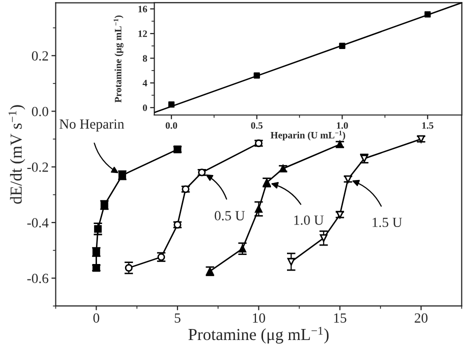 The image size is (474, 347). Describe the element at coordinates (342, 125) in the screenshot. I see `x-tick-label: 1.0` at that location.